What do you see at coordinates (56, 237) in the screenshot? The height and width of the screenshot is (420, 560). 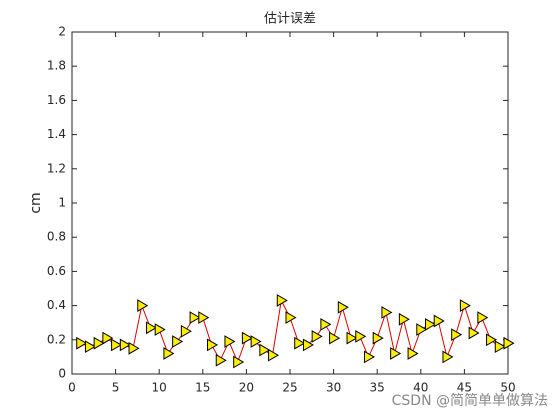 I see `y-tick-label: 0.8` at bounding box center [56, 237].